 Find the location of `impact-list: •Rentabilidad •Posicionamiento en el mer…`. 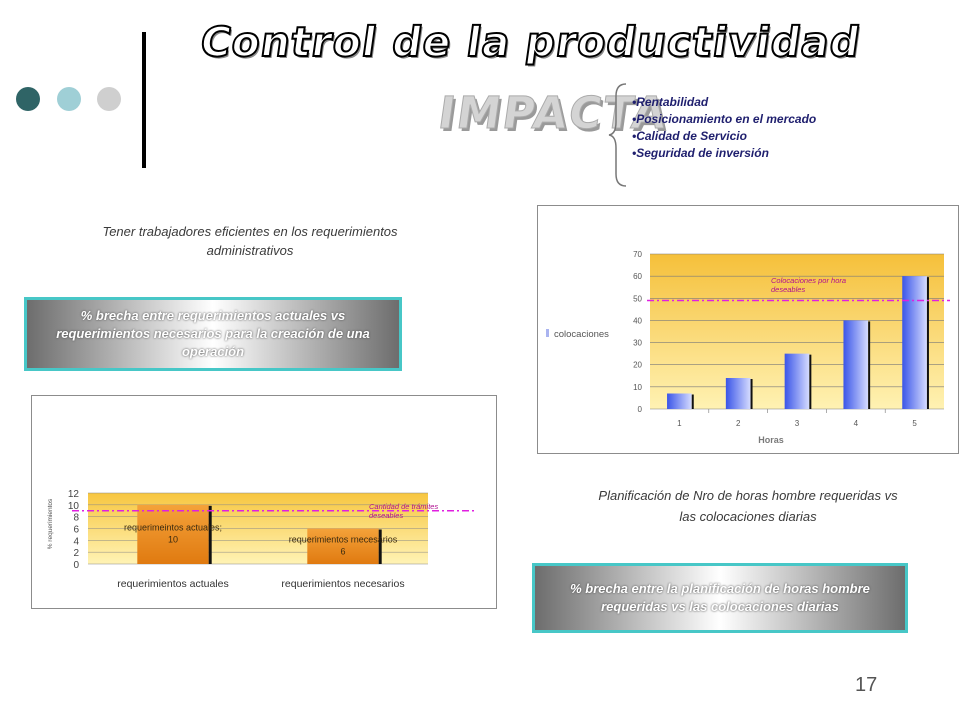

impact-list: •Rentabilidad •Posicionamiento en el mer… is located at coordinates (724, 128).